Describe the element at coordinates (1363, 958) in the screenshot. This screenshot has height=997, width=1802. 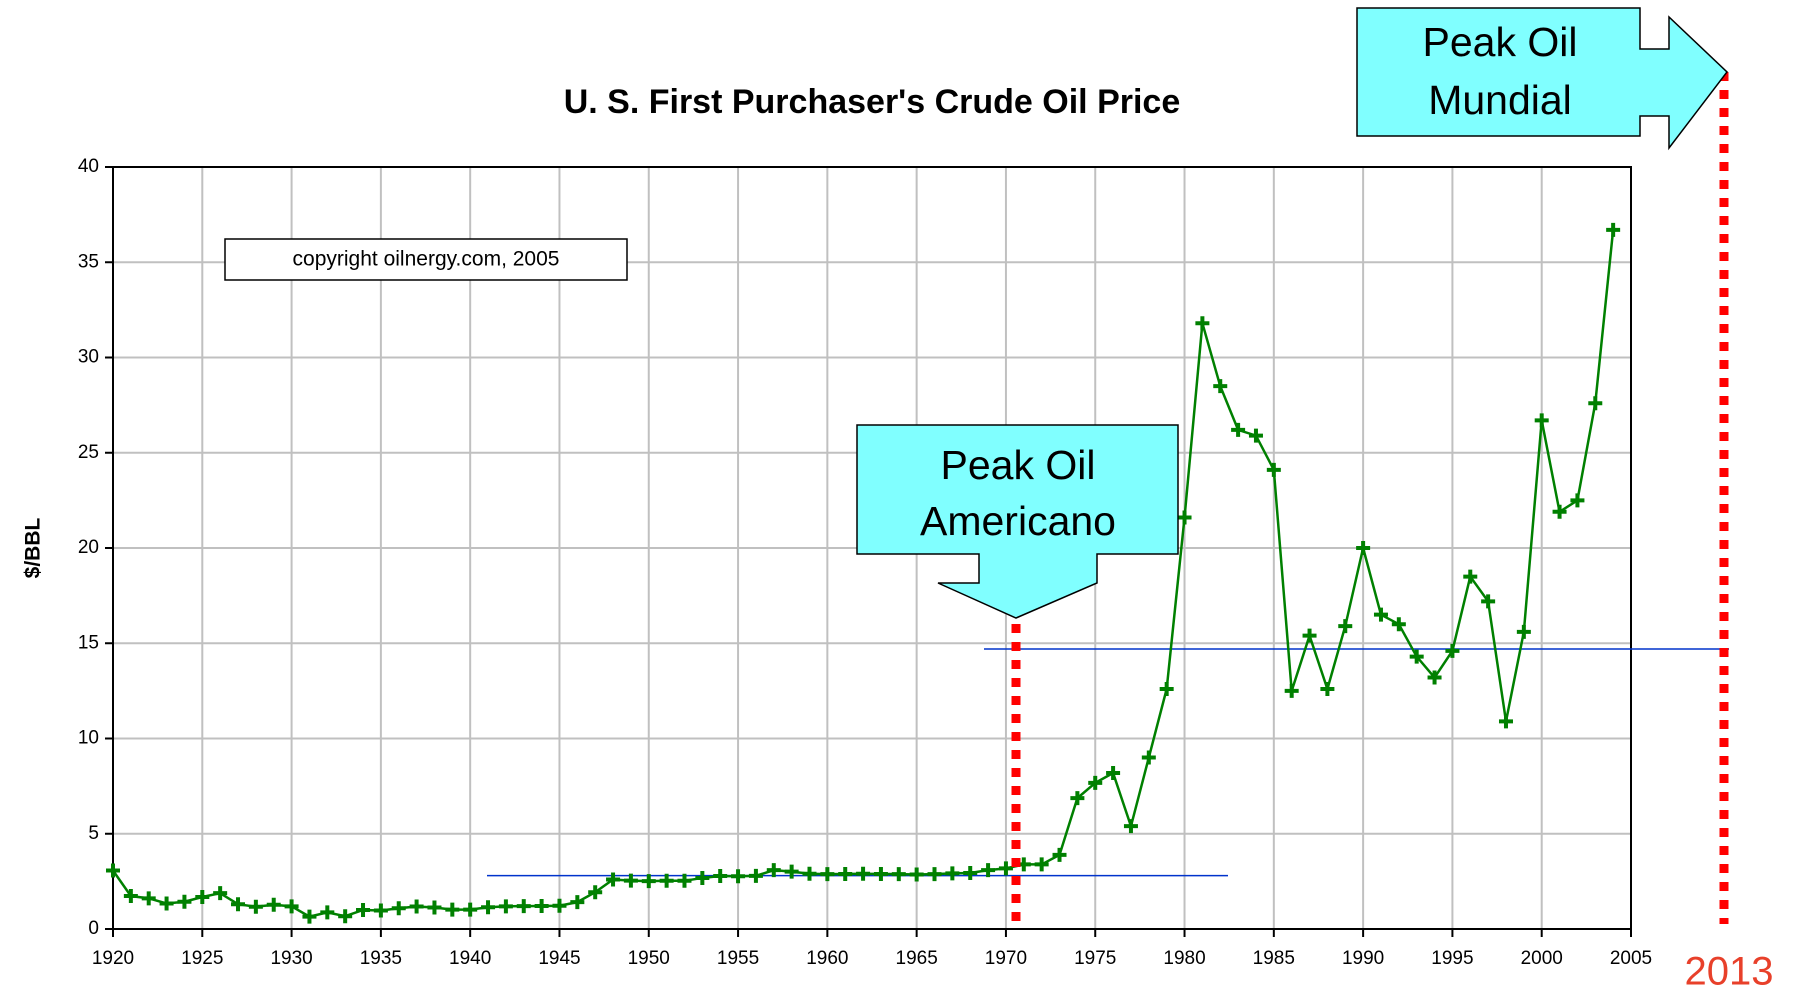
I see `x-tick-label: 1990` at that location.